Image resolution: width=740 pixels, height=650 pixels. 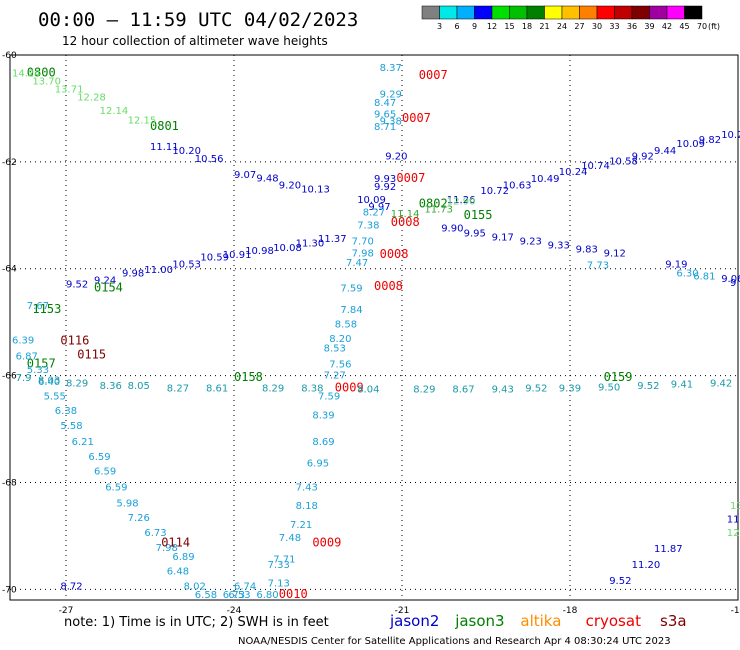 I want to click on time-label: 0155, so click(x=478, y=215).